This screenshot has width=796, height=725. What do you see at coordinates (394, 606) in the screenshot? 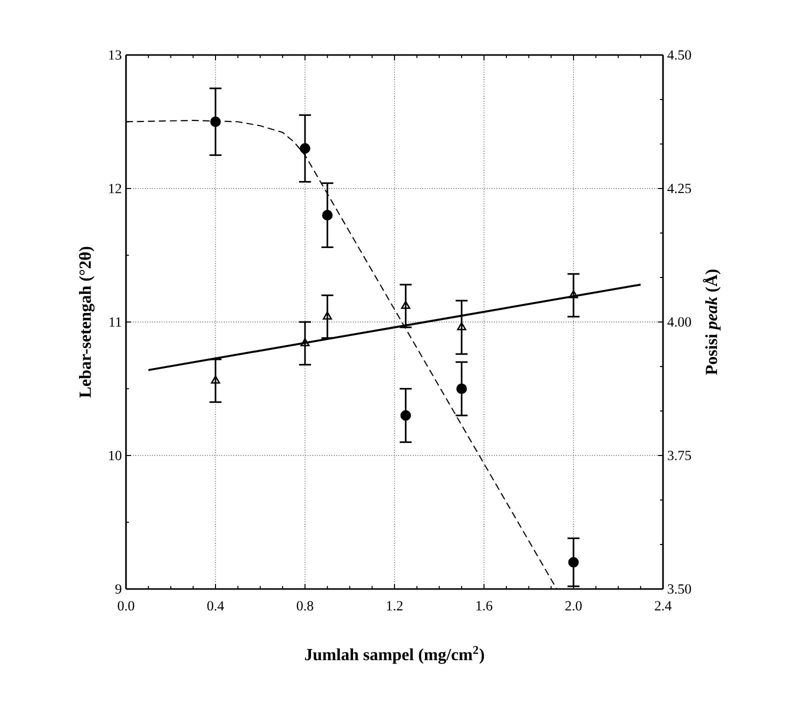
I see `x-tick-label: 1.2` at bounding box center [394, 606].